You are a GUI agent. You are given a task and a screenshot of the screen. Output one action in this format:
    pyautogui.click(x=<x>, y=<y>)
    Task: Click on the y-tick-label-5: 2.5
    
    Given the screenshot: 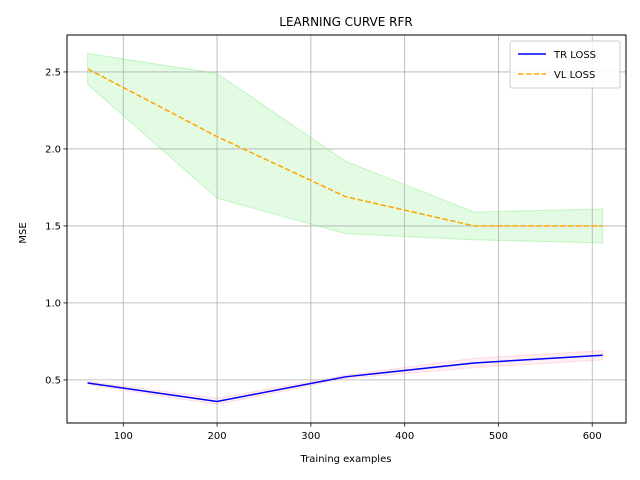 What is the action you would take?
    pyautogui.click(x=53, y=72)
    